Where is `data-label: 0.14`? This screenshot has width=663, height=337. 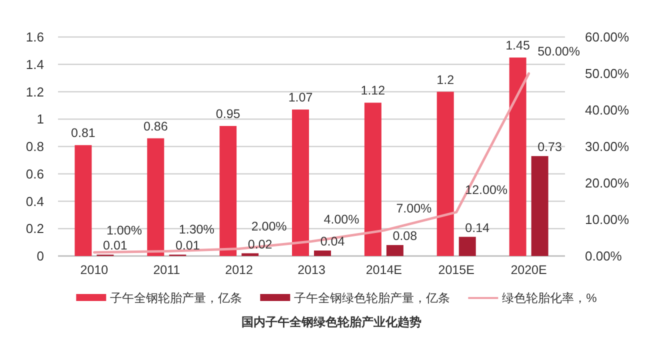 data-label: 0.14 is located at coordinates (477, 227).